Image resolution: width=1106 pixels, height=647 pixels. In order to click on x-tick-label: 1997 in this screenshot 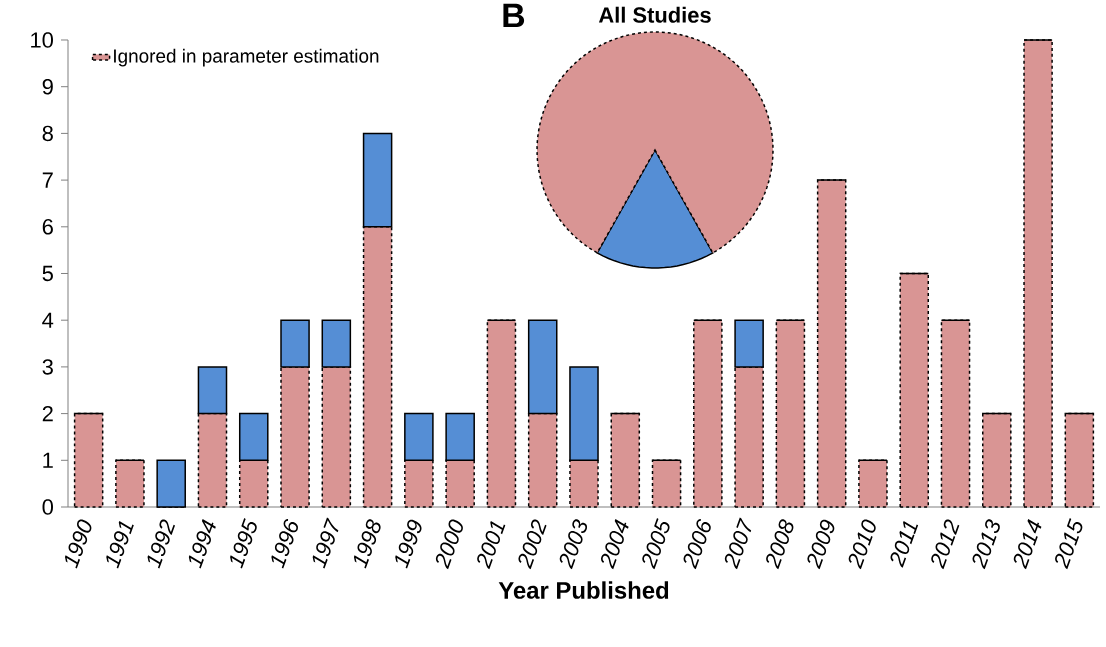, I will do `click(325, 543)`.